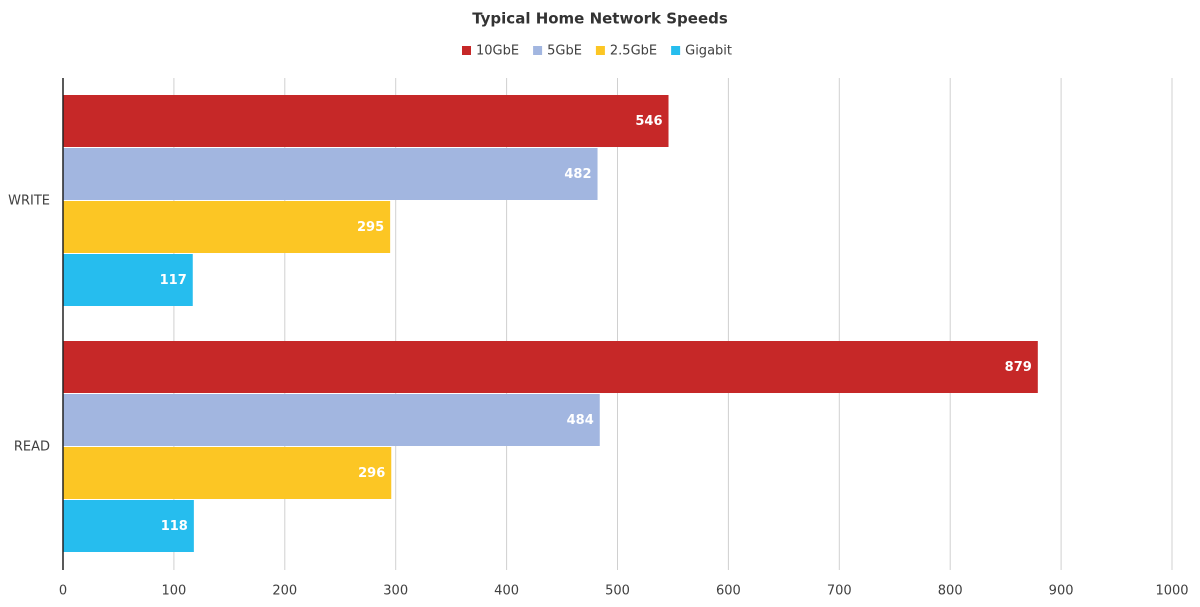 This screenshot has width=1200, height=607. I want to click on x-tick-label: 900, so click(1061, 591).